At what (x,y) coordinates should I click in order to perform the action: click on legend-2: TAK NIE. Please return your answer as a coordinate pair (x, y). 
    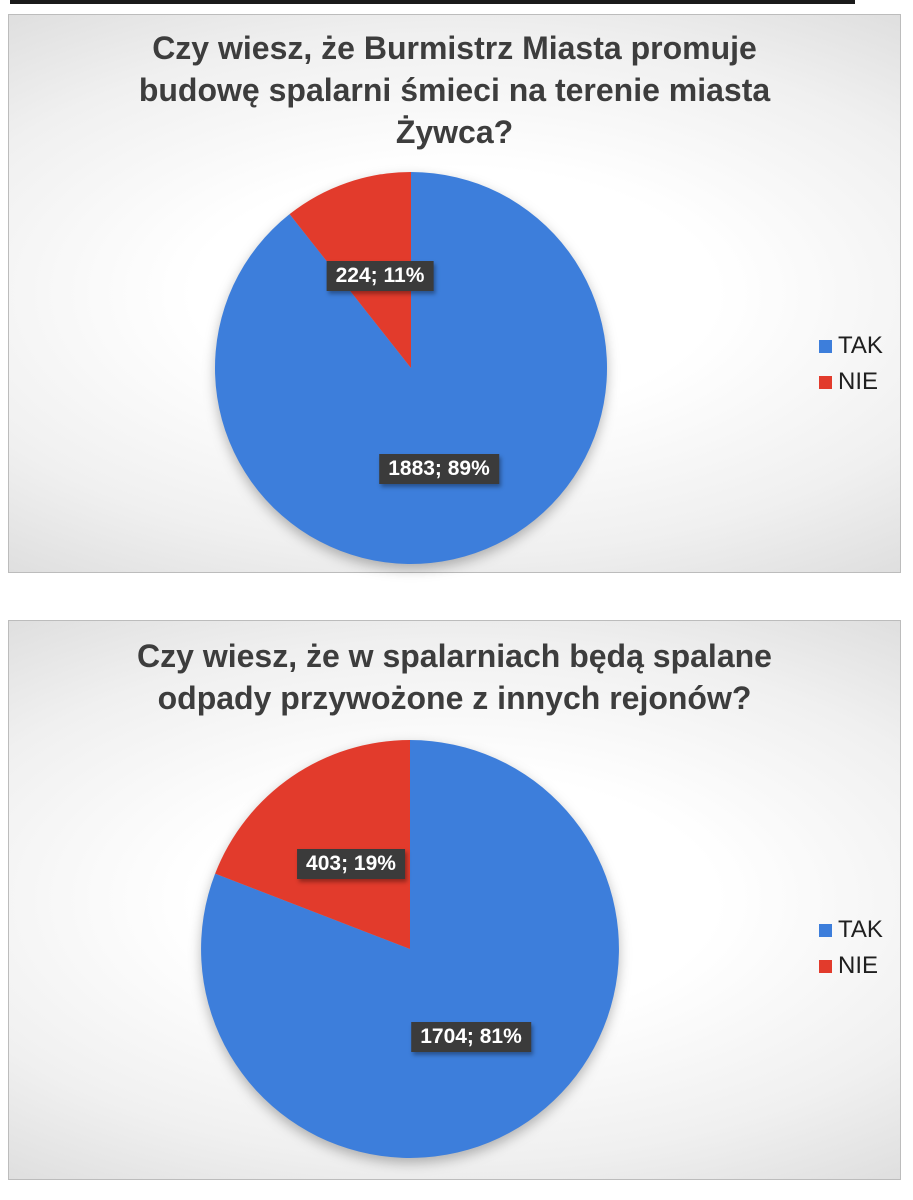
    Looking at the image, I should click on (851, 948).